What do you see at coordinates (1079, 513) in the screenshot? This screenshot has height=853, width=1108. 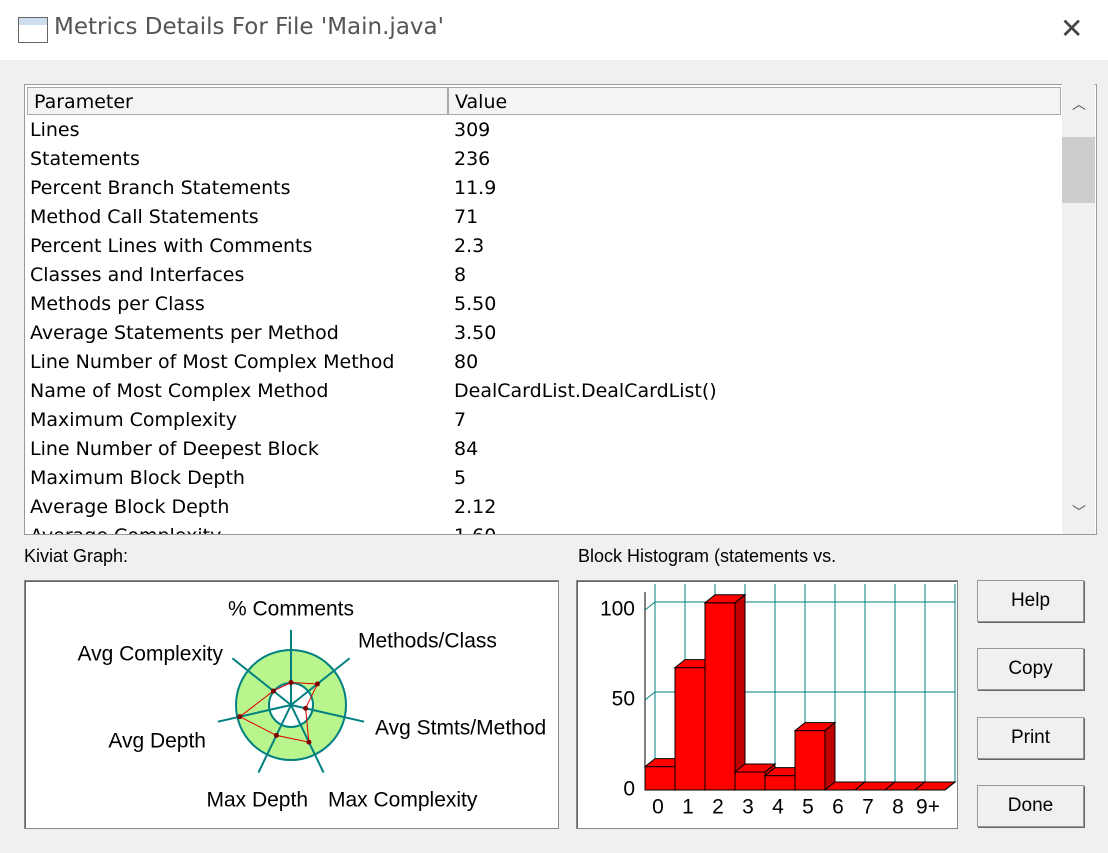 I see `scroll-down: ﹀` at bounding box center [1079, 513].